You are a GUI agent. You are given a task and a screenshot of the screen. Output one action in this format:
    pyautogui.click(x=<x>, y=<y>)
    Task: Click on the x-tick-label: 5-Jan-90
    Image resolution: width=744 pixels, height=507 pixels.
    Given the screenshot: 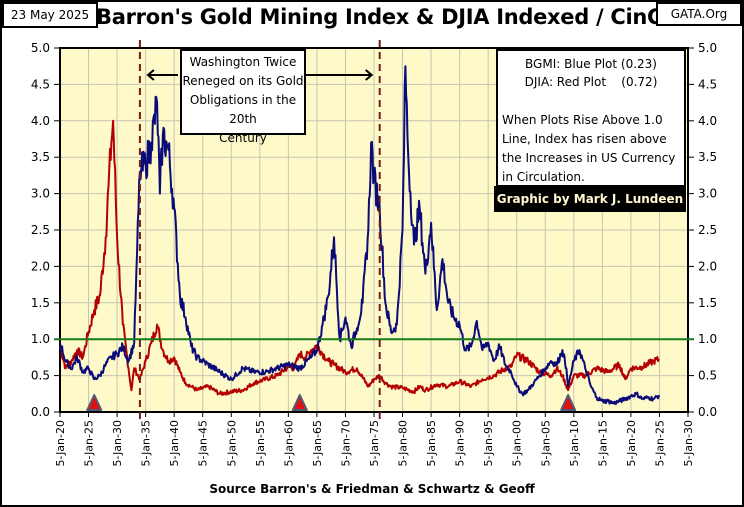 What is the action you would take?
    pyautogui.click(x=460, y=443)
    